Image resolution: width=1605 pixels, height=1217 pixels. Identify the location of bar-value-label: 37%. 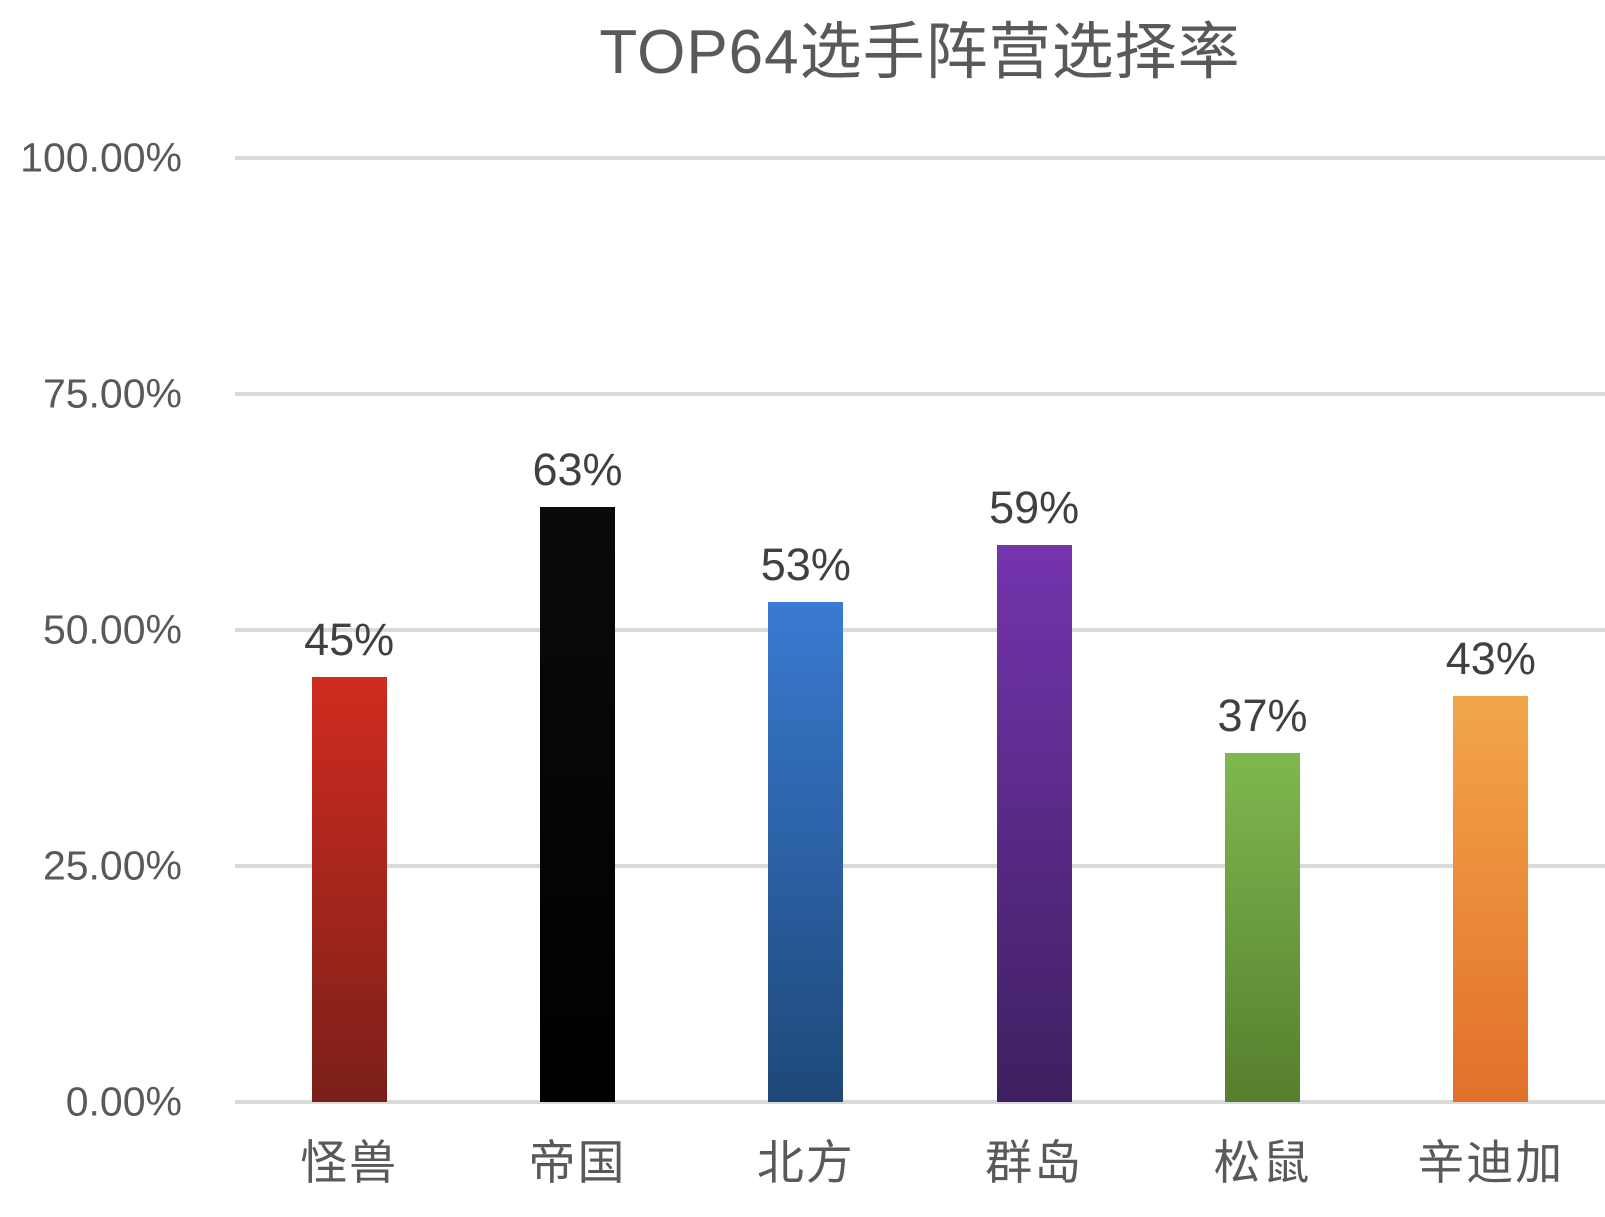
(1262, 715).